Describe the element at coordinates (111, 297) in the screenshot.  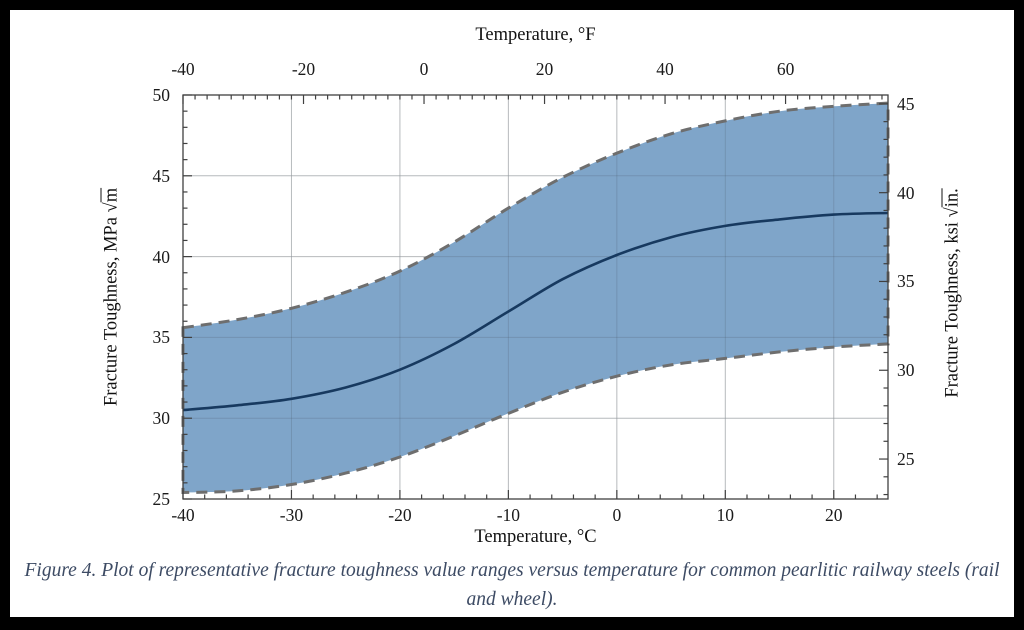
I see `left-axis-title: Fracture Toughness, MPa √m` at that location.